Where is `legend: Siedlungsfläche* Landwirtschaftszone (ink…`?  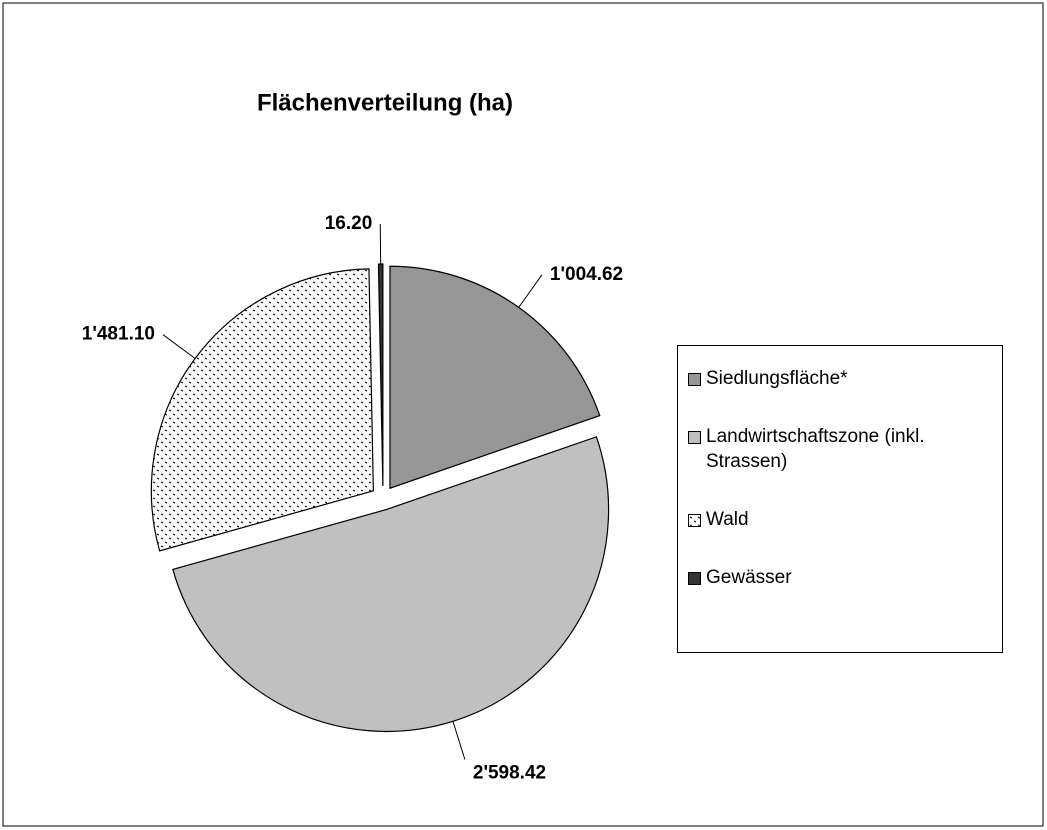
legend: Siedlungsfläche* Landwirtschaftszone (ink… is located at coordinates (840, 499).